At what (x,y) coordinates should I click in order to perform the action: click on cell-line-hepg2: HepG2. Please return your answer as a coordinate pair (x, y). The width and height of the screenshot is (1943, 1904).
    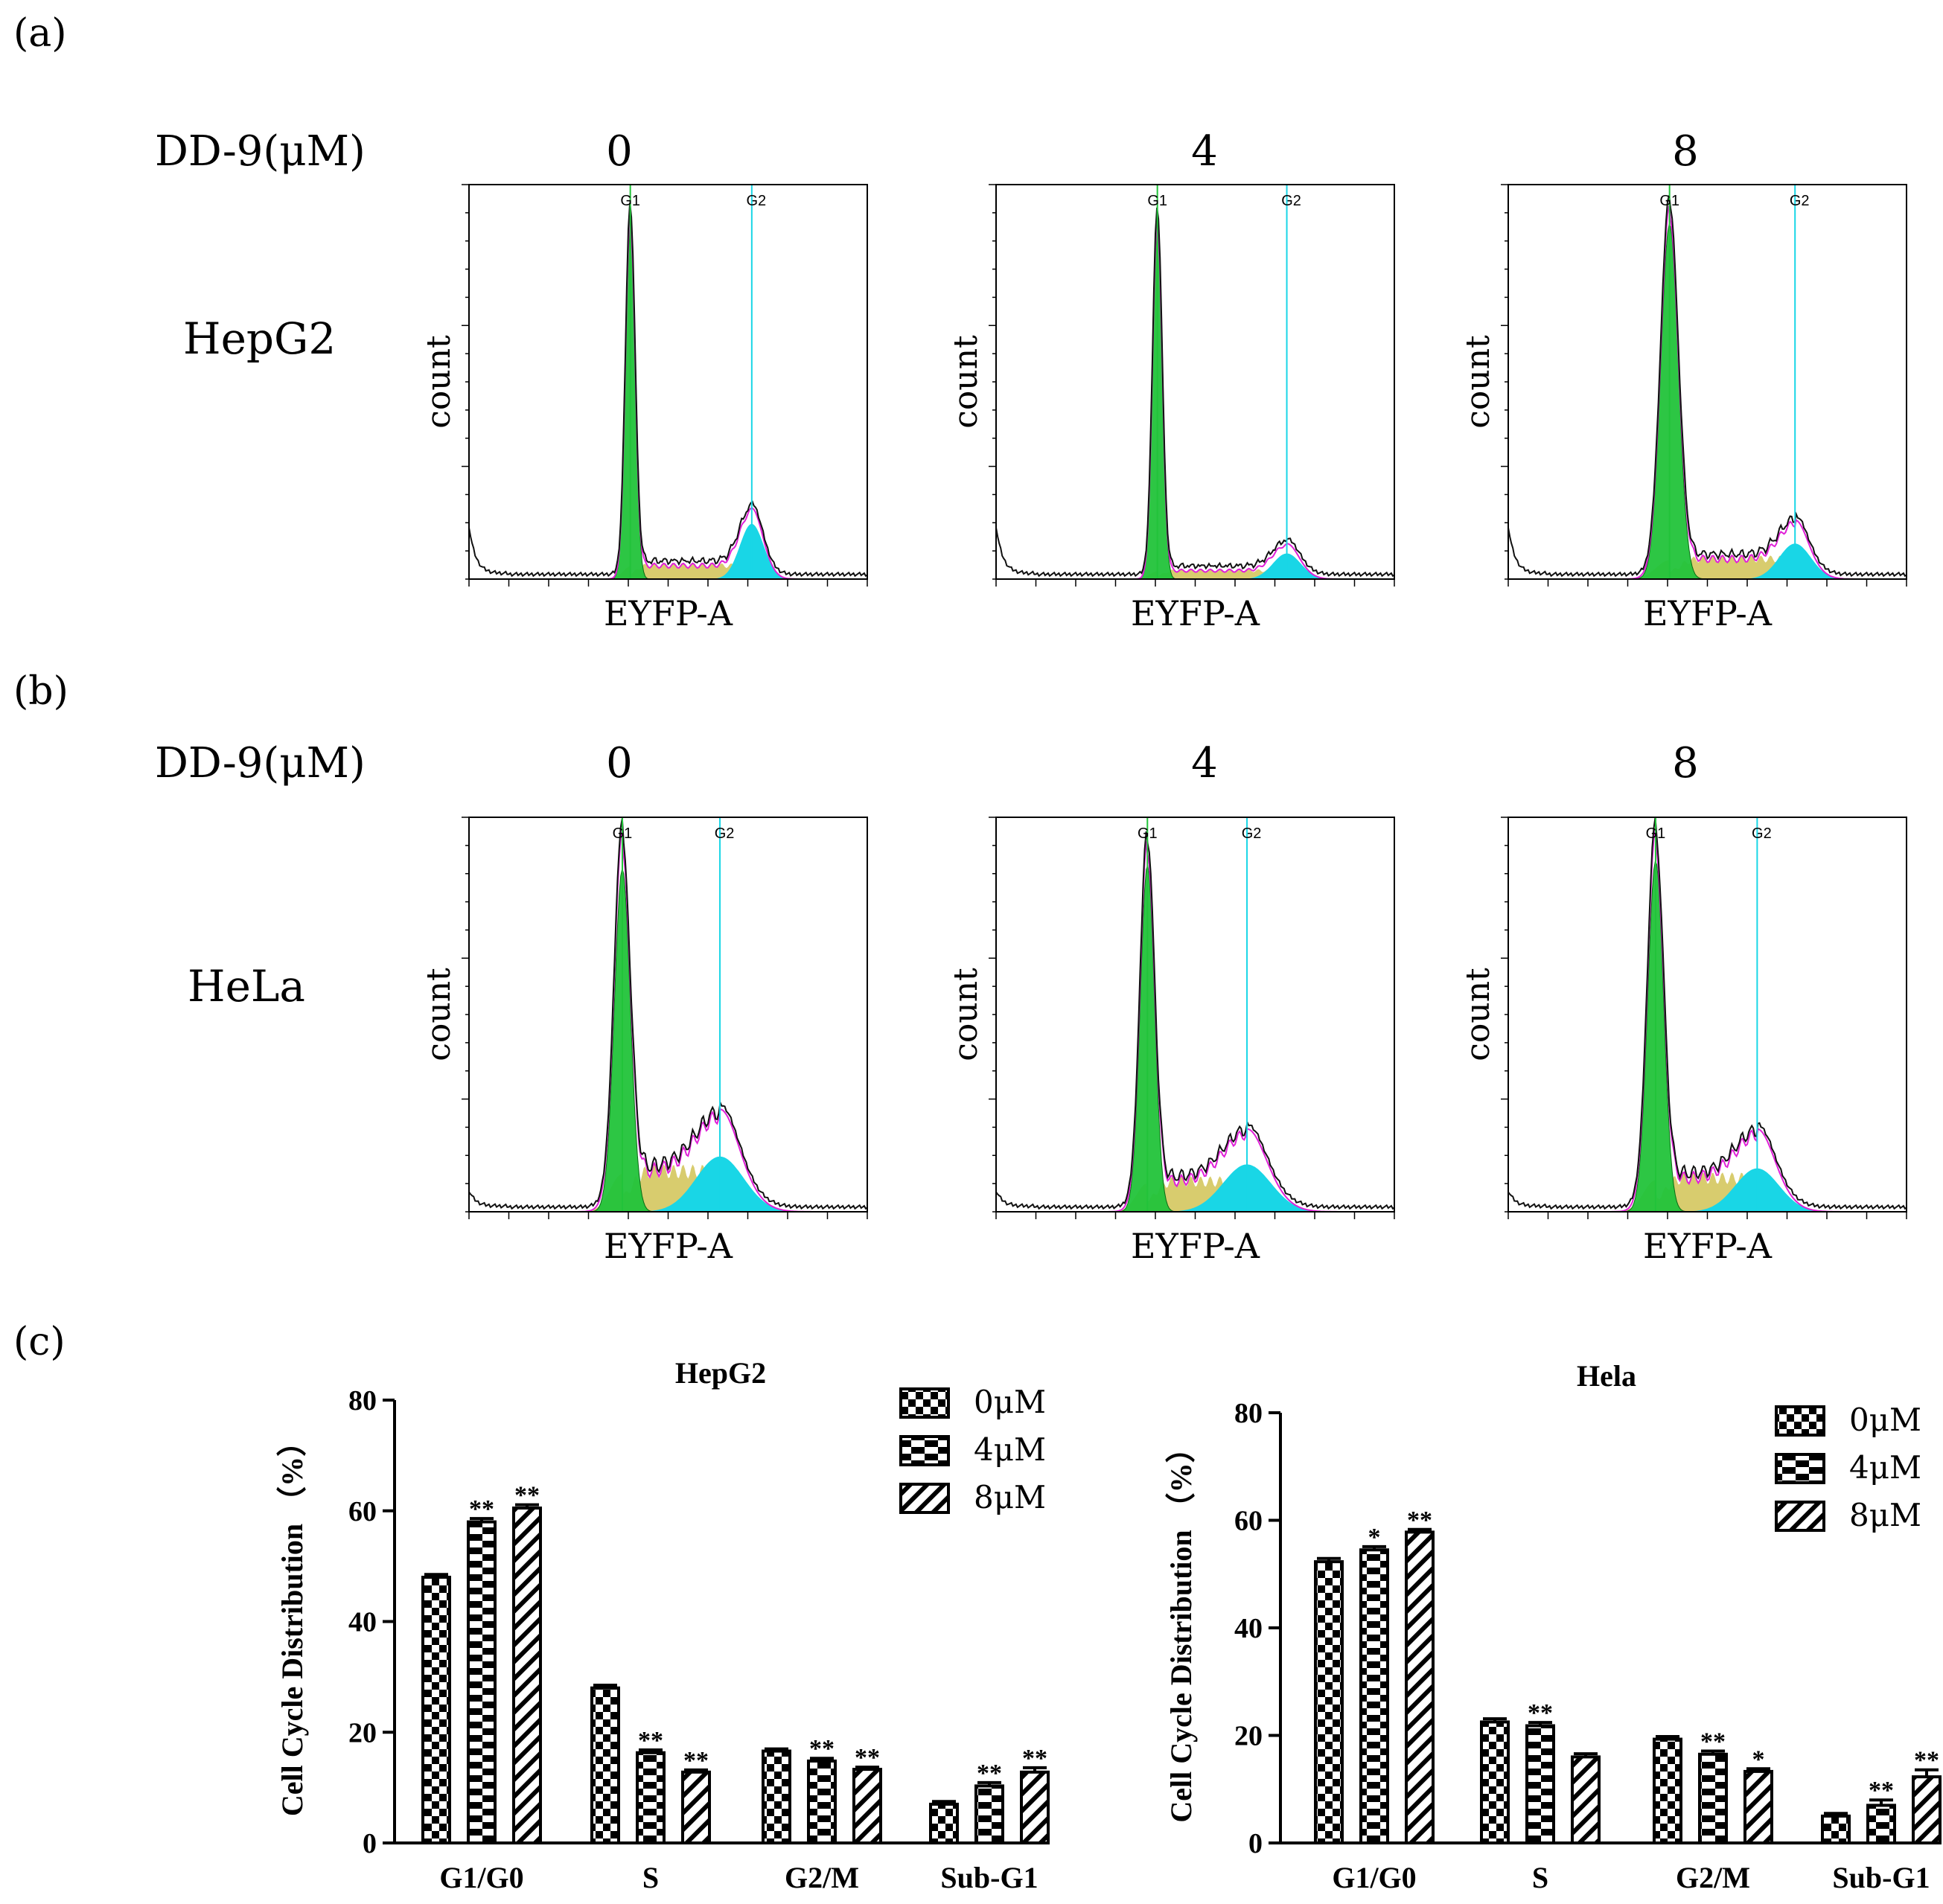
    Looking at the image, I should click on (259, 338).